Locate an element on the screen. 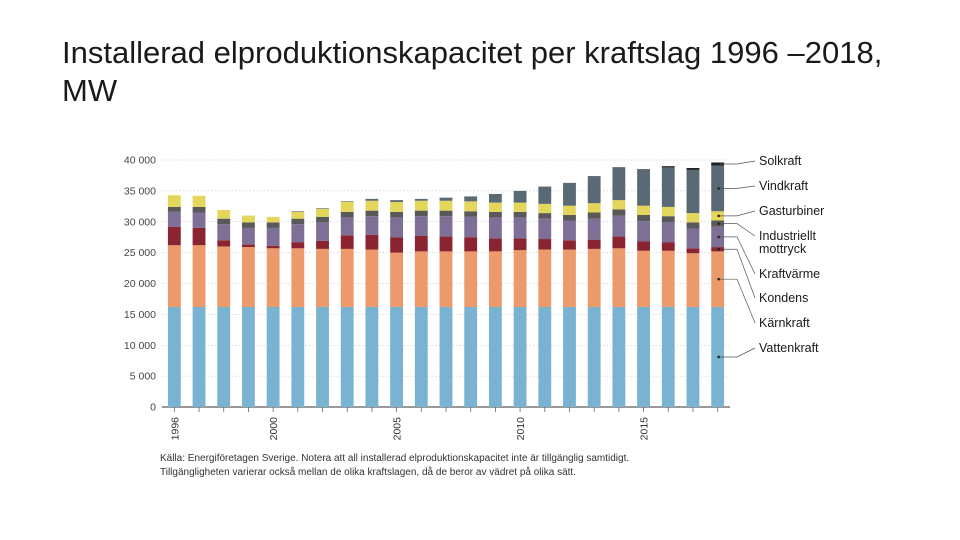  bar-segment-kondens-2006 is located at coordinates (421, 243).